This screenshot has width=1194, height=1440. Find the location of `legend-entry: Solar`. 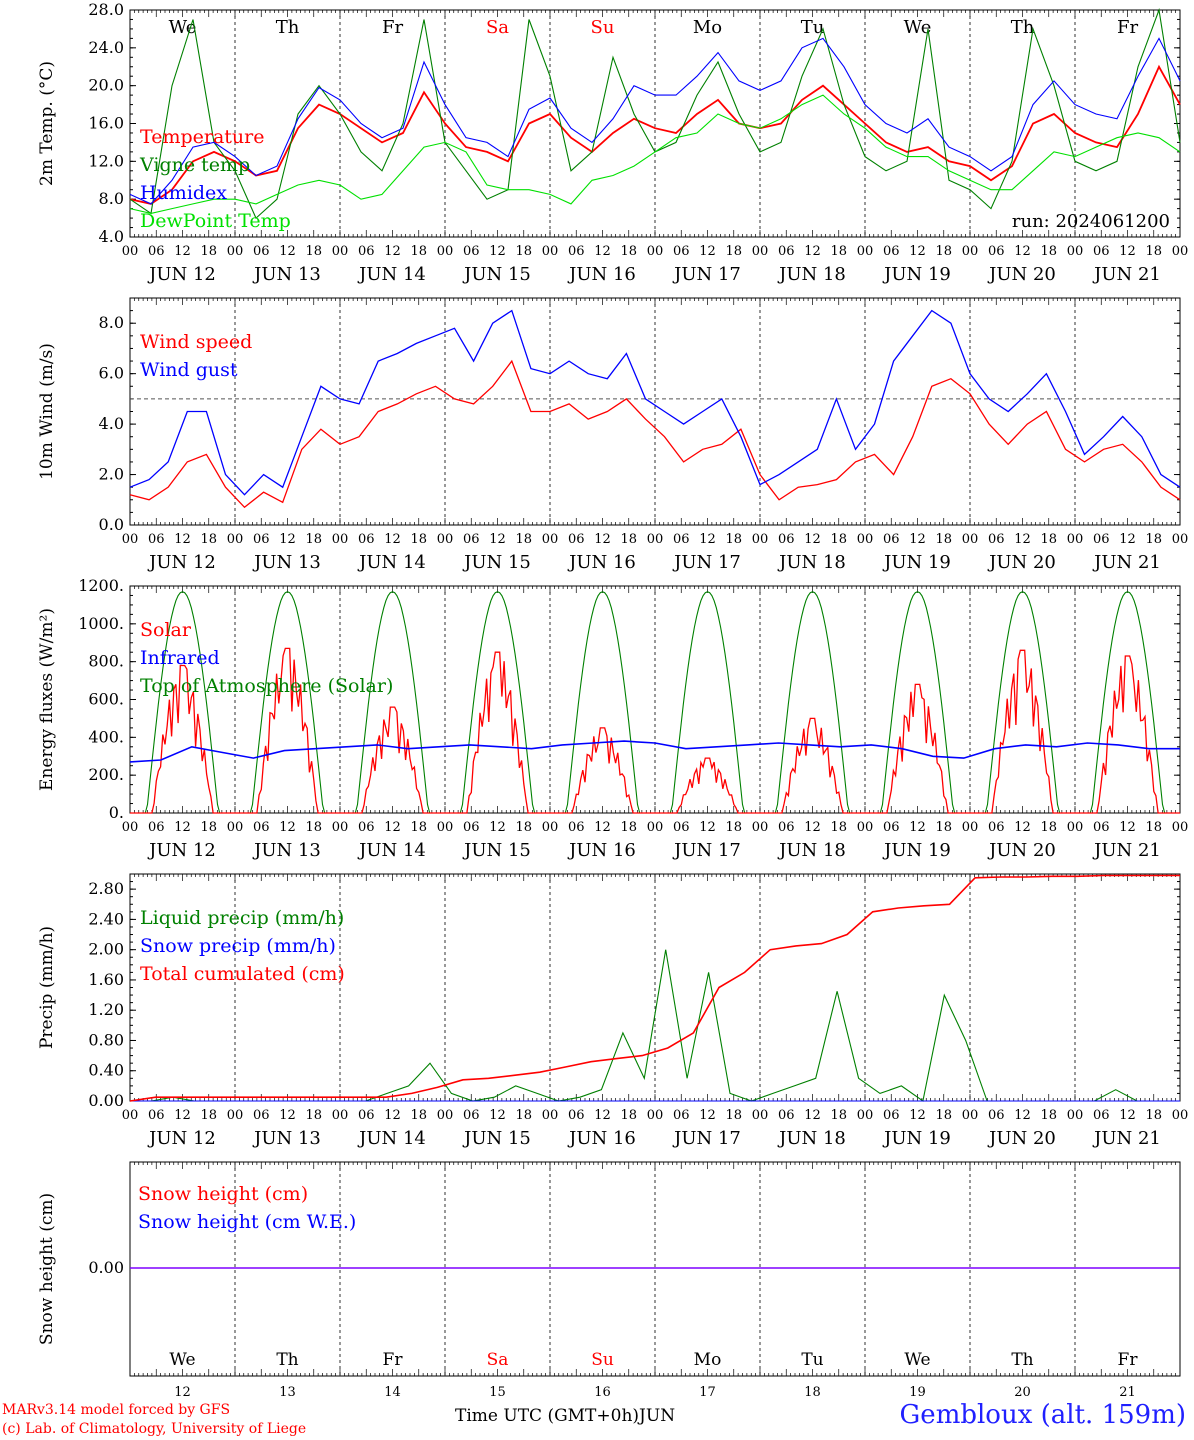

legend-entry: Solar is located at coordinates (166, 630).